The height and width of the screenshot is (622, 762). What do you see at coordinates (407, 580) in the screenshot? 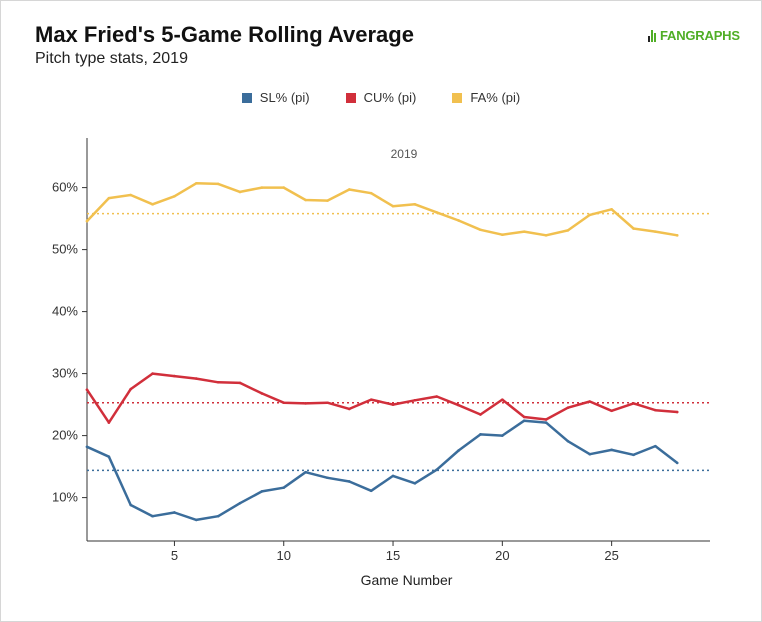
I see `x-axis-title: Game Number` at bounding box center [407, 580].